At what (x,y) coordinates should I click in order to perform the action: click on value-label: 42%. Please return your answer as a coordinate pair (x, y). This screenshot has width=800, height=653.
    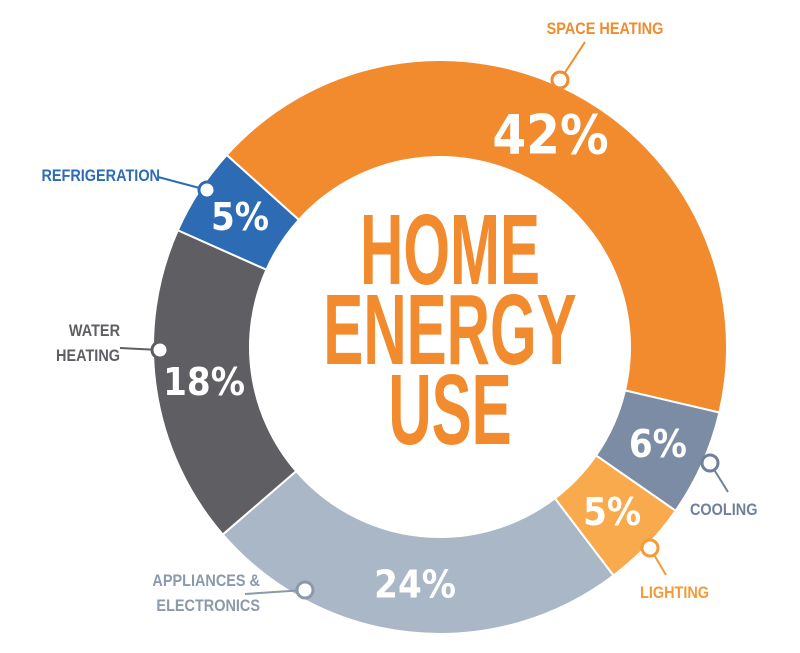
    Looking at the image, I should click on (550, 135).